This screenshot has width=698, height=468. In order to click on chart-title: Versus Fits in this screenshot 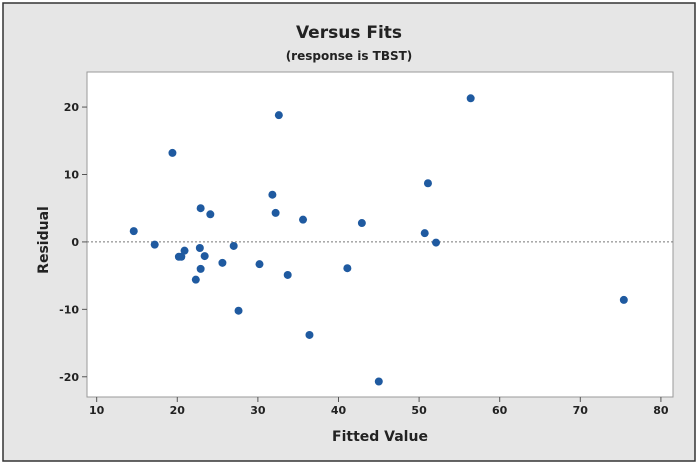, I will do `click(349, 33)`.